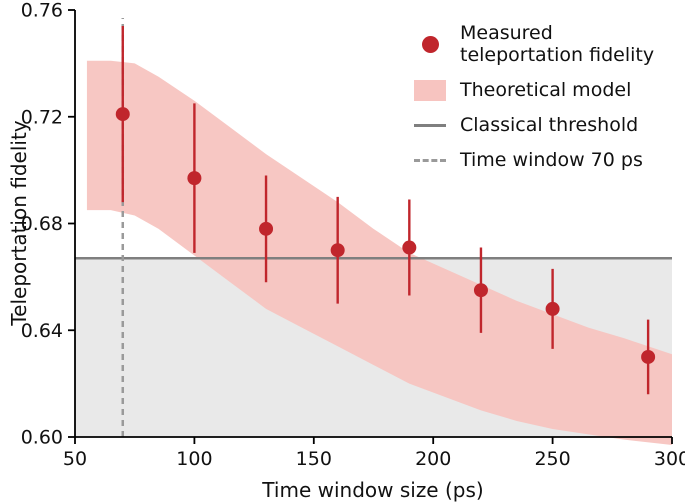 The width and height of the screenshot is (685, 504). Describe the element at coordinates (557, 44) in the screenshot. I see `legend-label-measured: Measured teleportation fidelity` at that location.